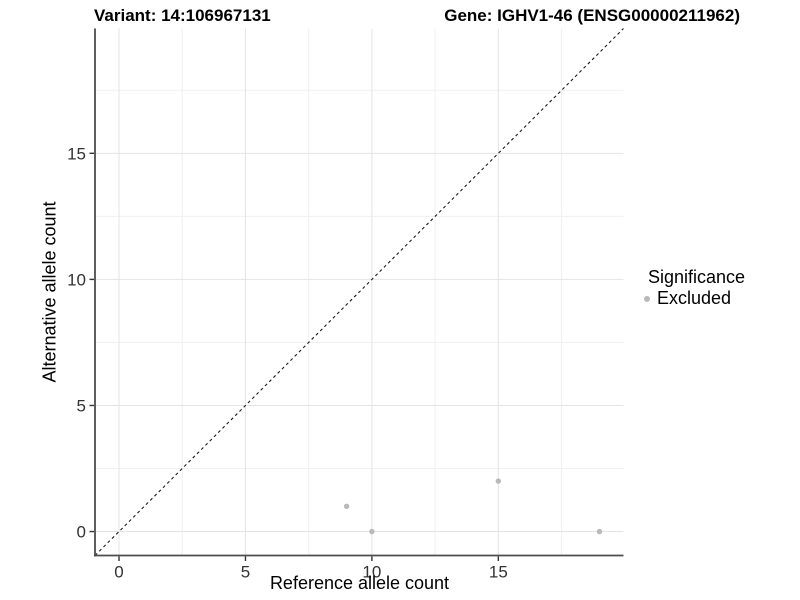 The height and width of the screenshot is (600, 800). Describe the element at coordinates (49, 292) in the screenshot. I see `y-axis-title: Alternative allele count` at that location.